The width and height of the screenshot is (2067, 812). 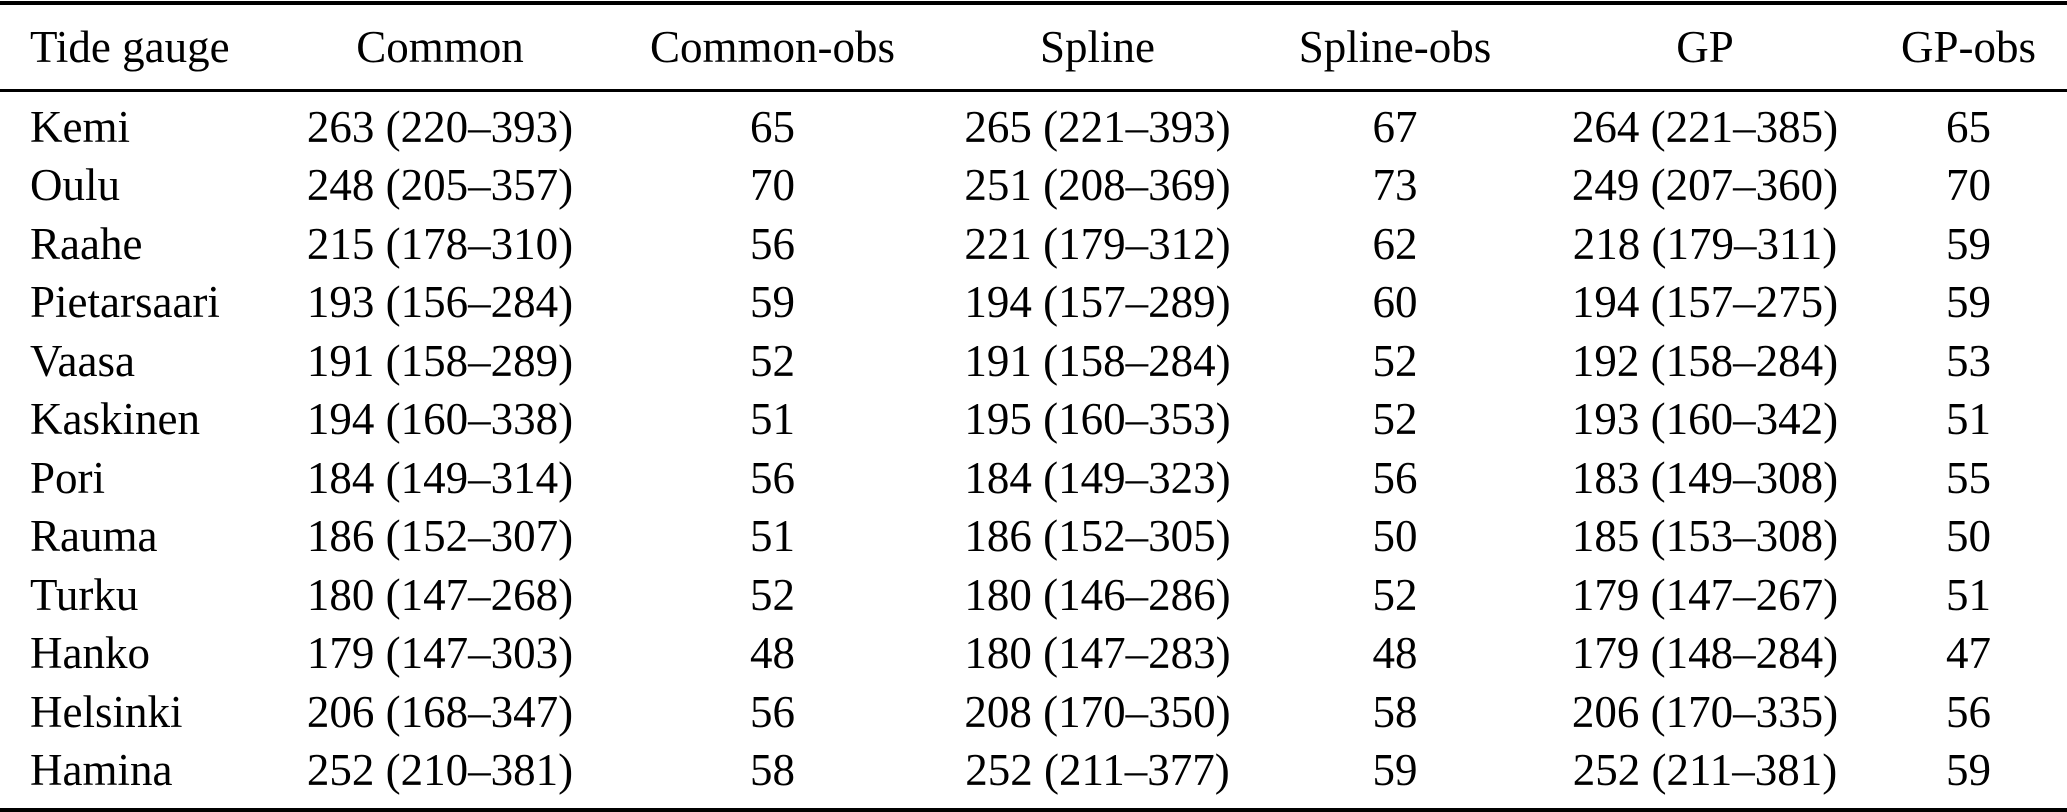 What do you see at coordinates (75, 185) in the screenshot?
I see `tide-gauge-name: Oulu` at bounding box center [75, 185].